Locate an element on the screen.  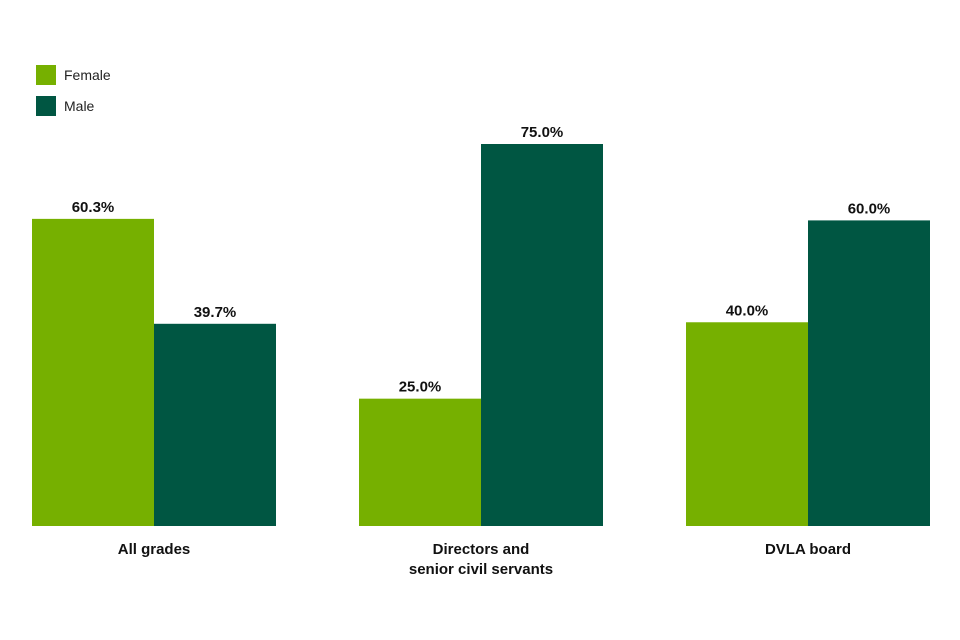
value-label-male-0: 39.7% is located at coordinates (215, 312).